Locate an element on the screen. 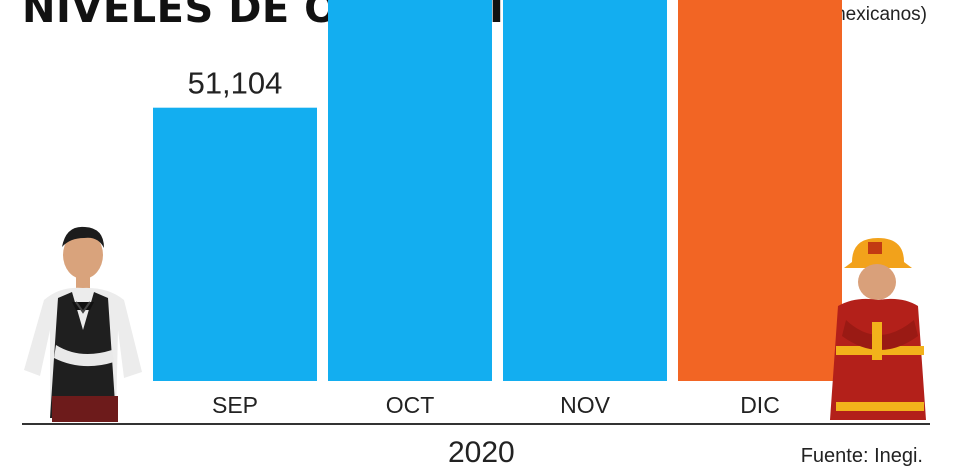 The width and height of the screenshot is (957, 476). bar-oct is located at coordinates (410, 191).